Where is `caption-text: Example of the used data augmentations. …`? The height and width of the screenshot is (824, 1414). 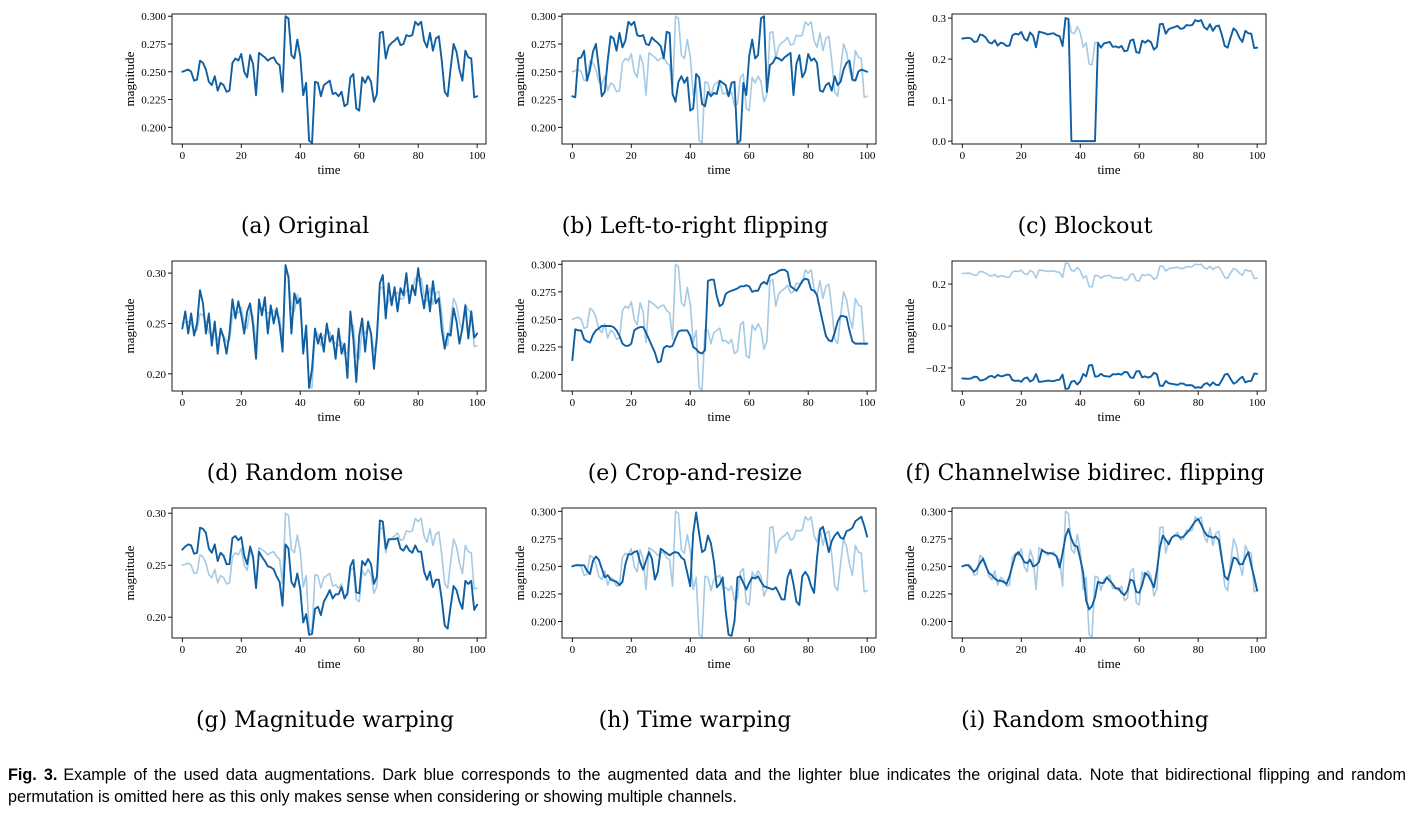 caption-text: Example of the used data augmentations. … is located at coordinates (707, 786).